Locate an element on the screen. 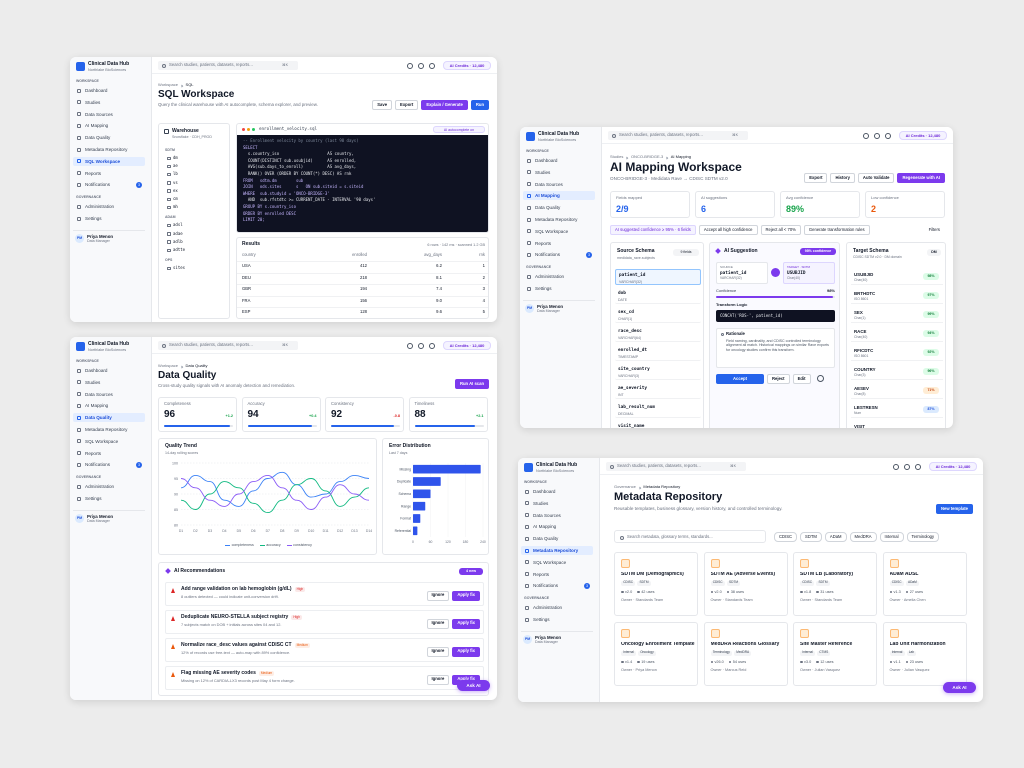 This screenshot has width=1024, height=768. button: Auto Validate is located at coordinates (876, 178).